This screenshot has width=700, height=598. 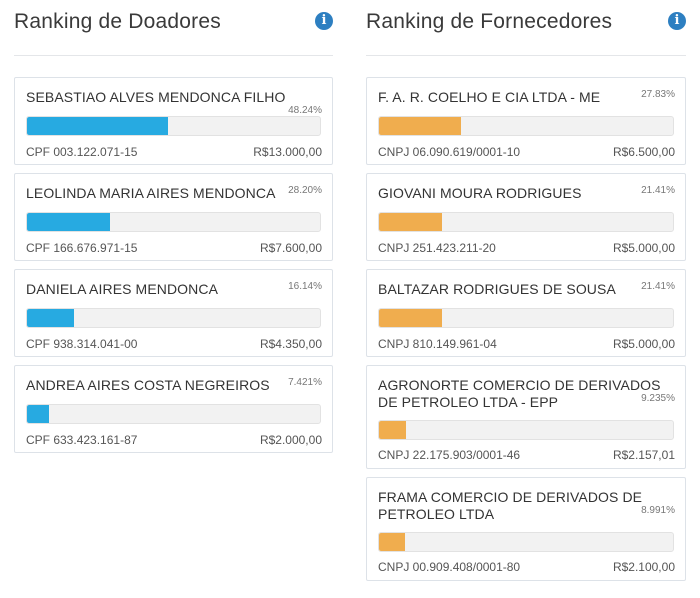 What do you see at coordinates (437, 344) in the screenshot?
I see `supplier-cnpj: CNPJ 810.149.961-04` at bounding box center [437, 344].